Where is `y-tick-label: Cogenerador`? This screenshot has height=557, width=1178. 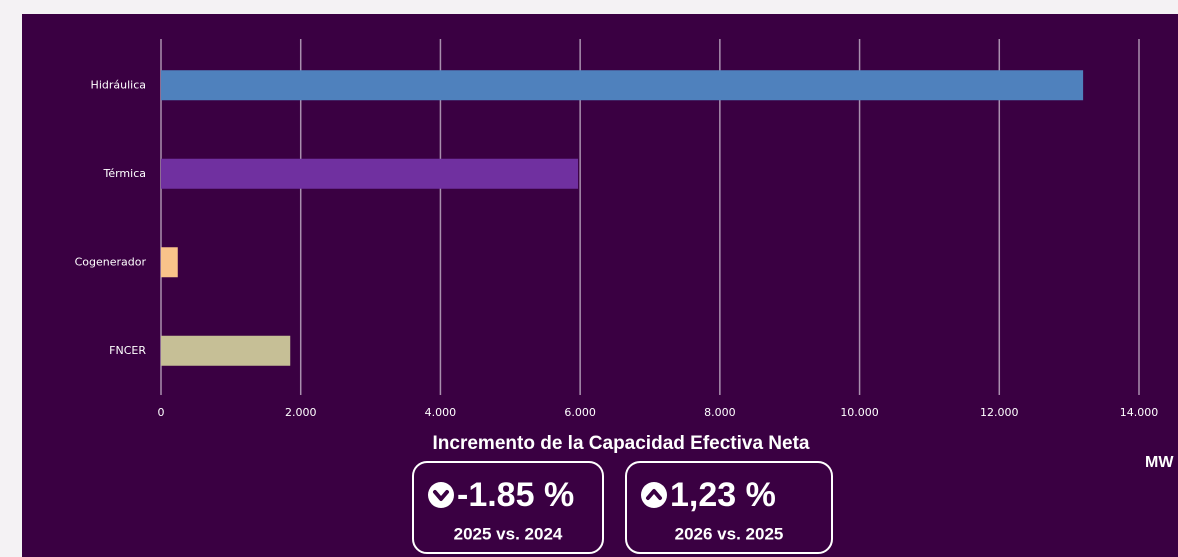 y-tick-label: Cogenerador is located at coordinates (111, 261).